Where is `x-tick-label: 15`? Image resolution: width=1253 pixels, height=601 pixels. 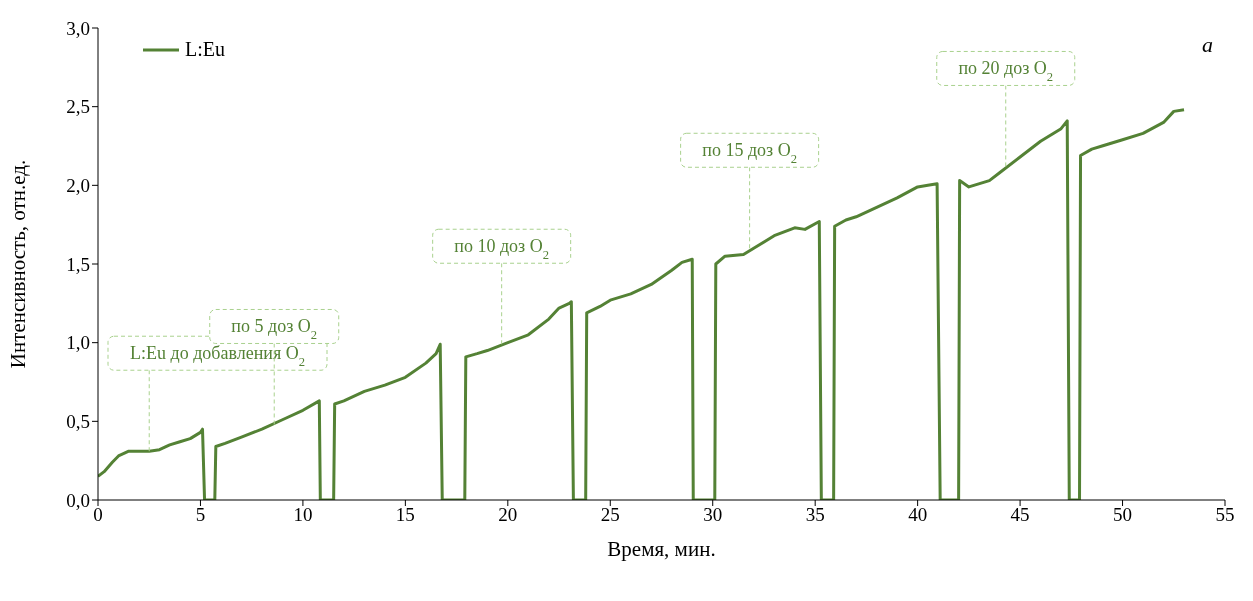
x-tick-label: 15 is located at coordinates (405, 515).